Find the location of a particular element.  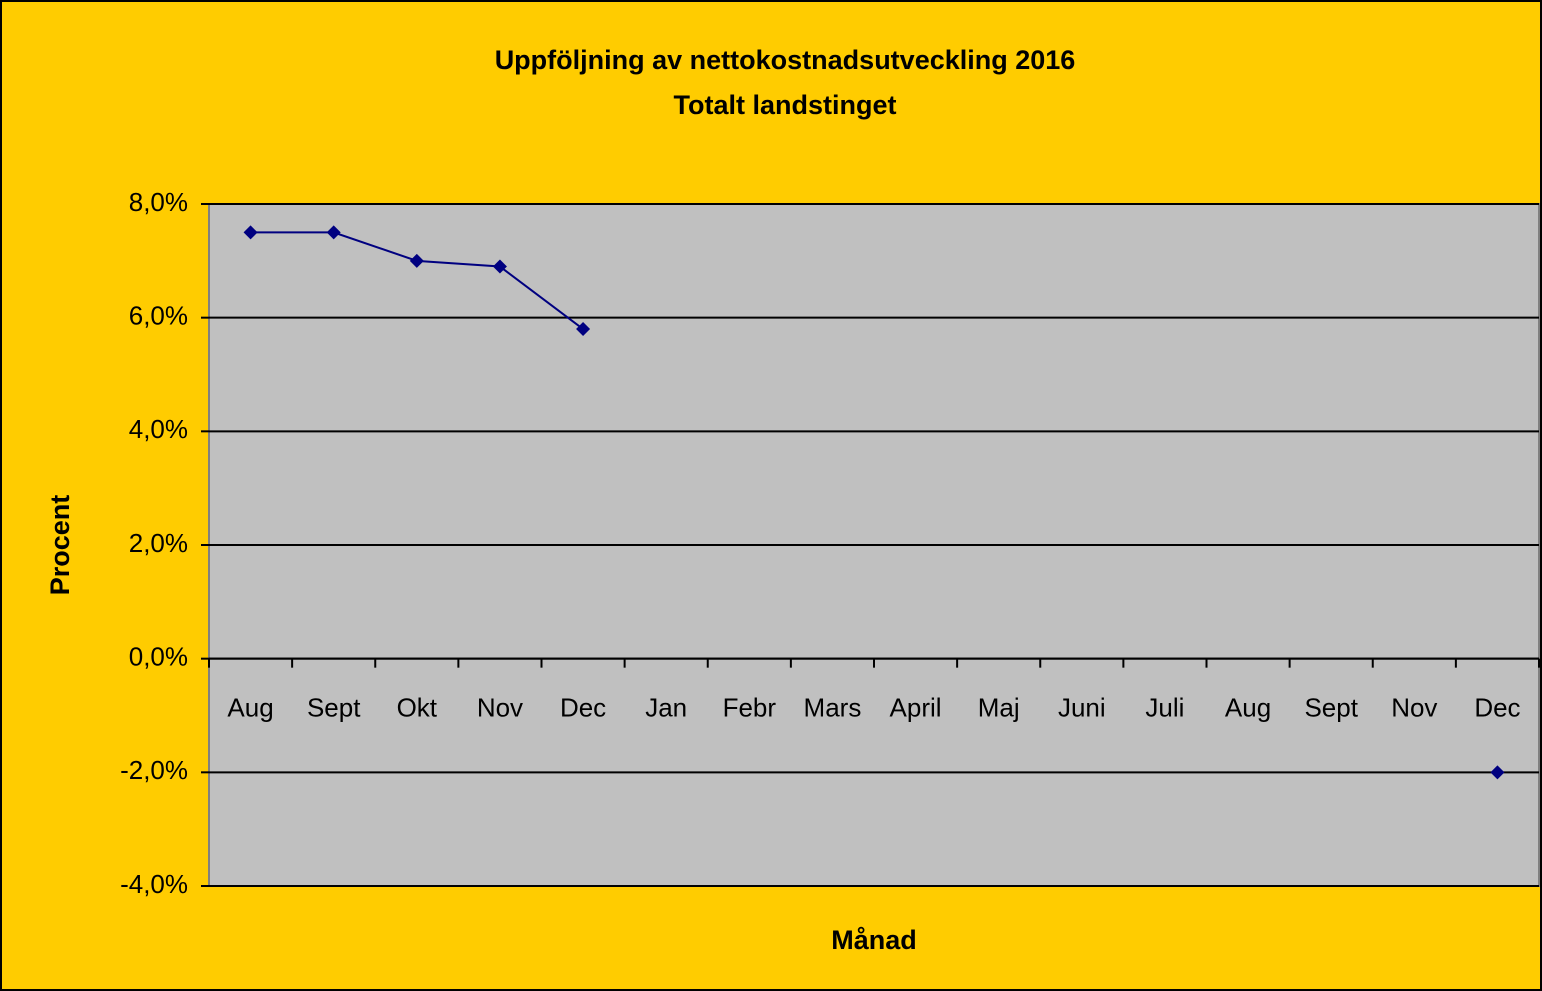

x-tick-label: Juli is located at coordinates (1164, 708).